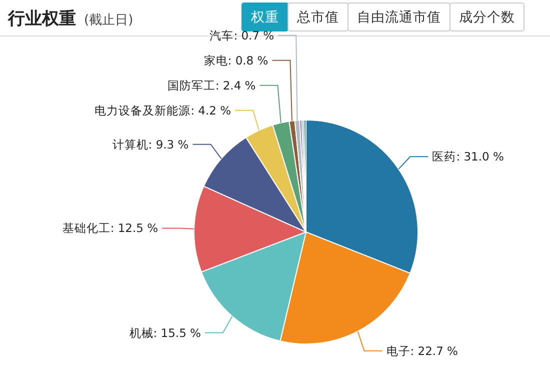  What do you see at coordinates (468, 157) in the screenshot?
I see `slice-label: 医药: 31.0 %` at bounding box center [468, 157].